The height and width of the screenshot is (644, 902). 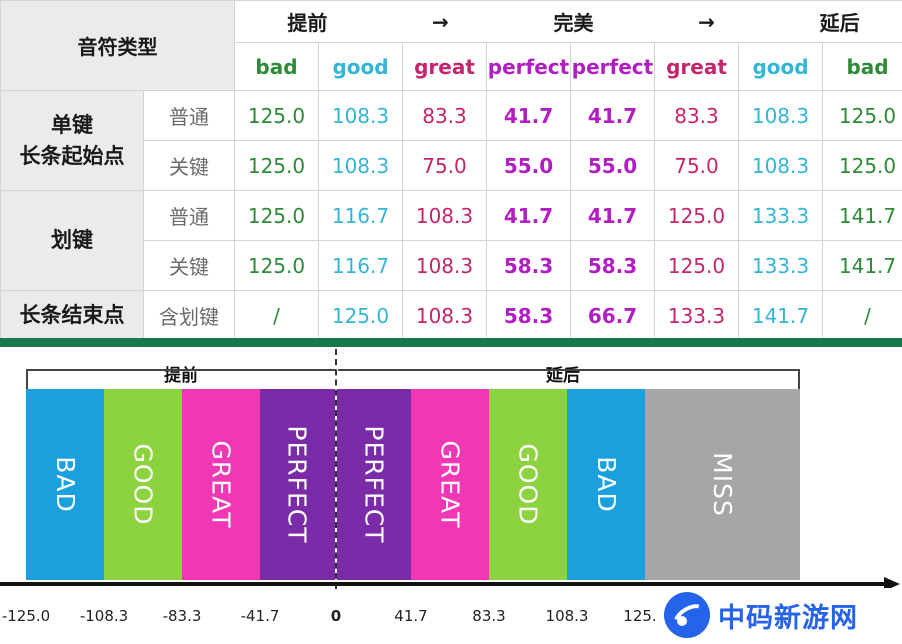 I want to click on segment-perfect-early: PERFECT, so click(x=297, y=484).